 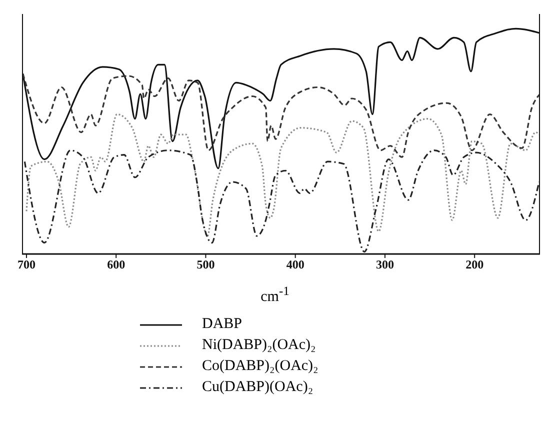 I want to click on x-tick-label: 600, so click(x=116, y=265).